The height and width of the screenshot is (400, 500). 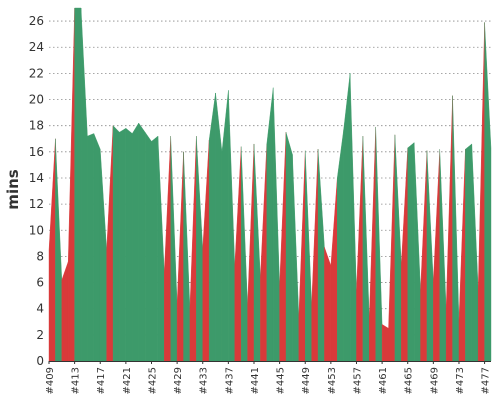 I want to click on y-tick-label: 16, so click(x=36, y=152).